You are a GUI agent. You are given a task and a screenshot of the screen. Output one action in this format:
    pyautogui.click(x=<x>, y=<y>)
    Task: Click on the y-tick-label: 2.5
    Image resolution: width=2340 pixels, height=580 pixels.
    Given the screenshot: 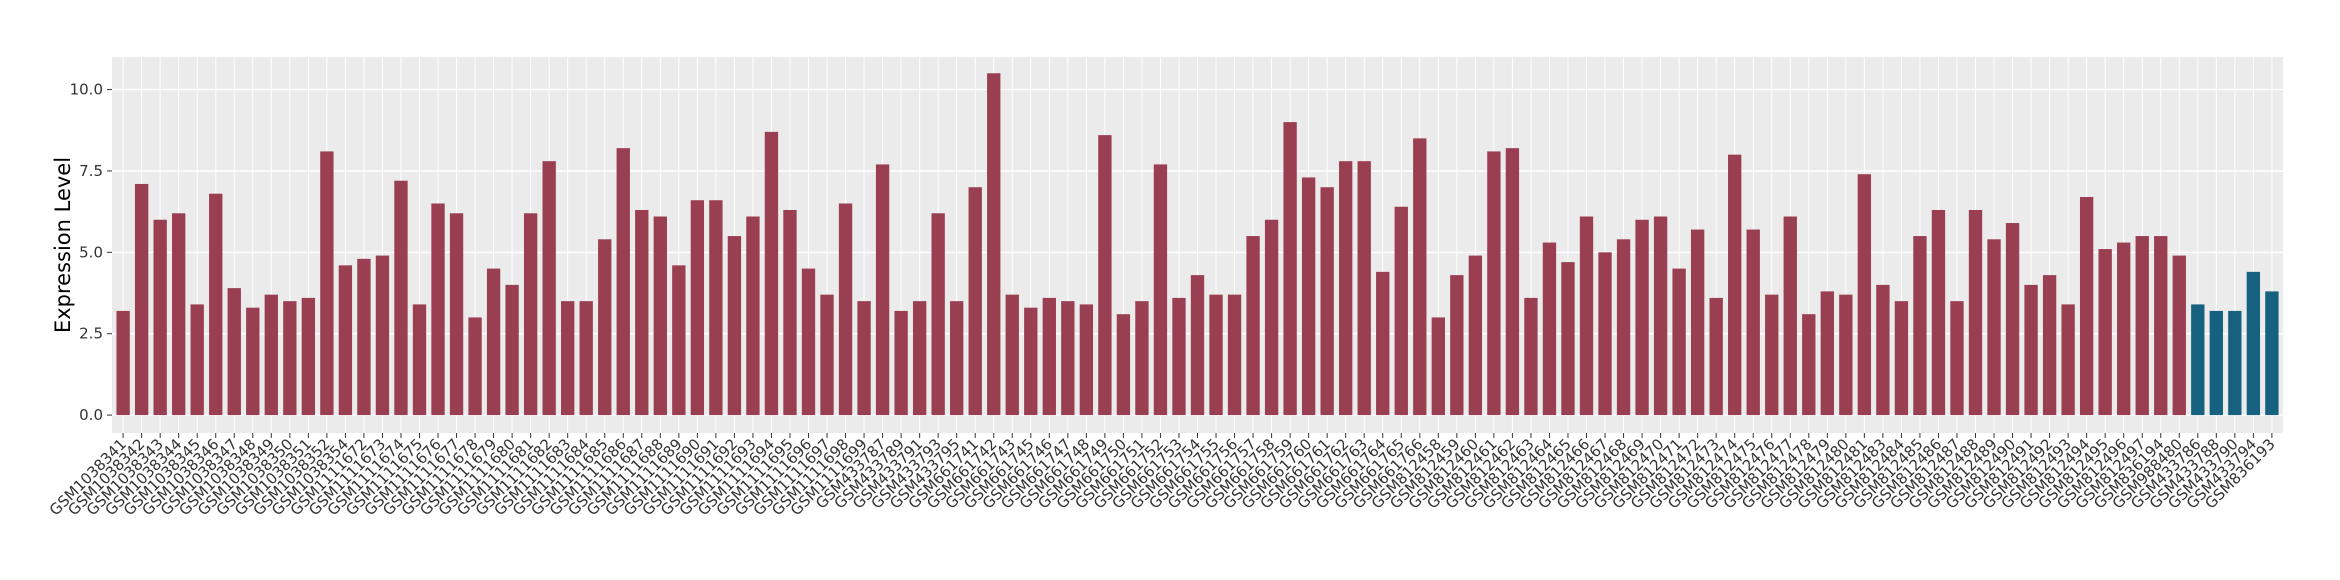 What is the action you would take?
    pyautogui.click(x=91, y=334)
    